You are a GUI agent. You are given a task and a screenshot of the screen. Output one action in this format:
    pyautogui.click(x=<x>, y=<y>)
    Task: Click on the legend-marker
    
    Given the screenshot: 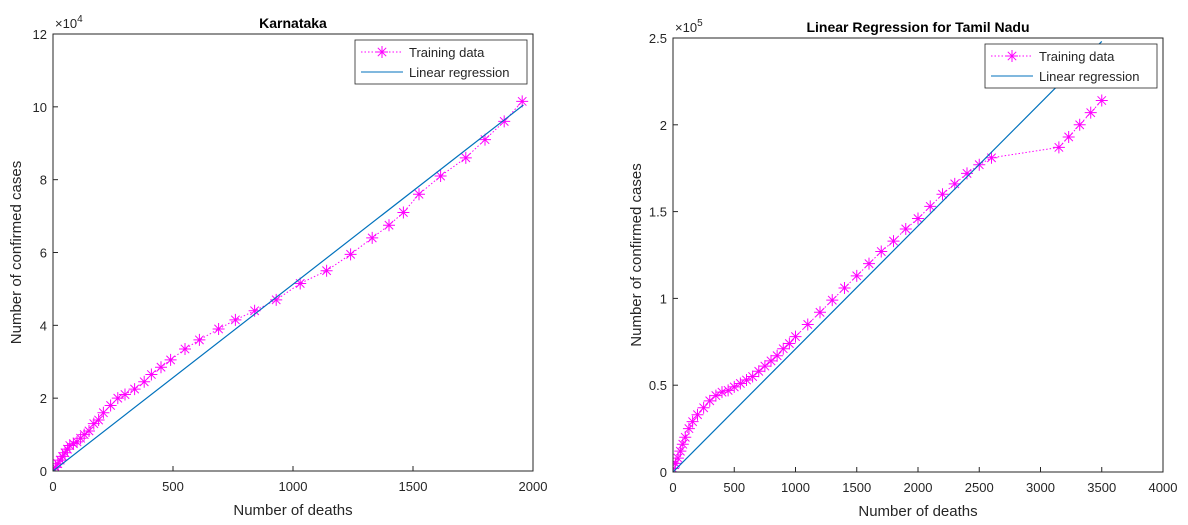 What is the action you would take?
    pyautogui.click(x=382, y=52)
    